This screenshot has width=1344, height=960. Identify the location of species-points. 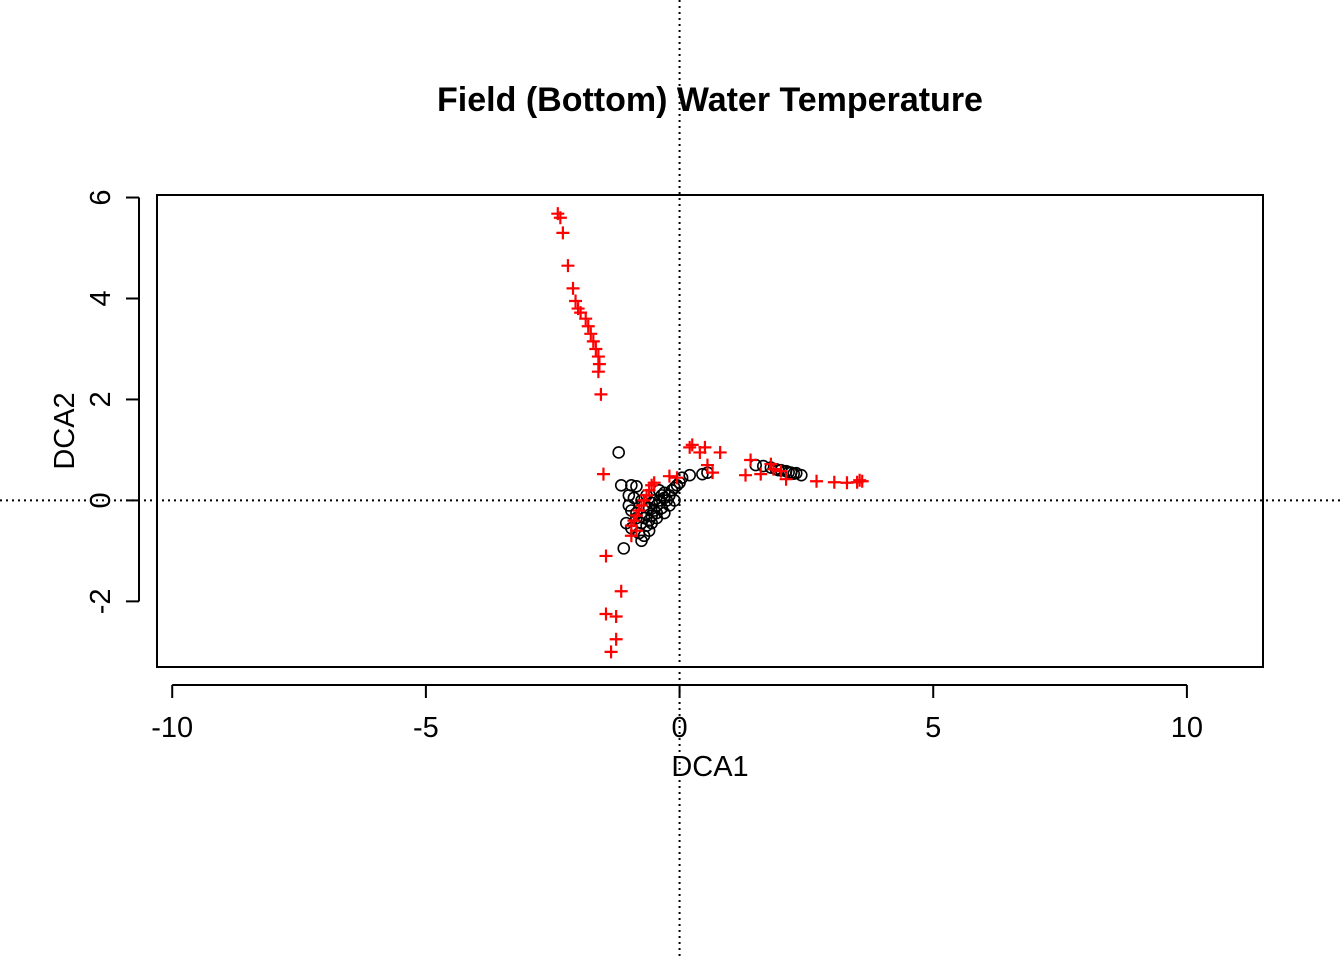
(710, 433).